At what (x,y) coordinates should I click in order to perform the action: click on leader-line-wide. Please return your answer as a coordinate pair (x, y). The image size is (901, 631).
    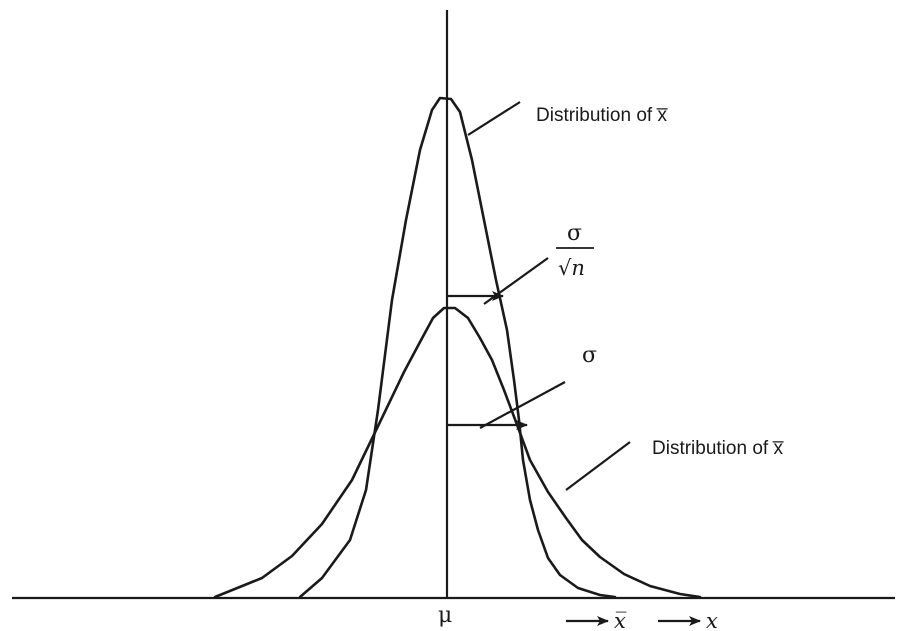
    Looking at the image, I should click on (598, 466).